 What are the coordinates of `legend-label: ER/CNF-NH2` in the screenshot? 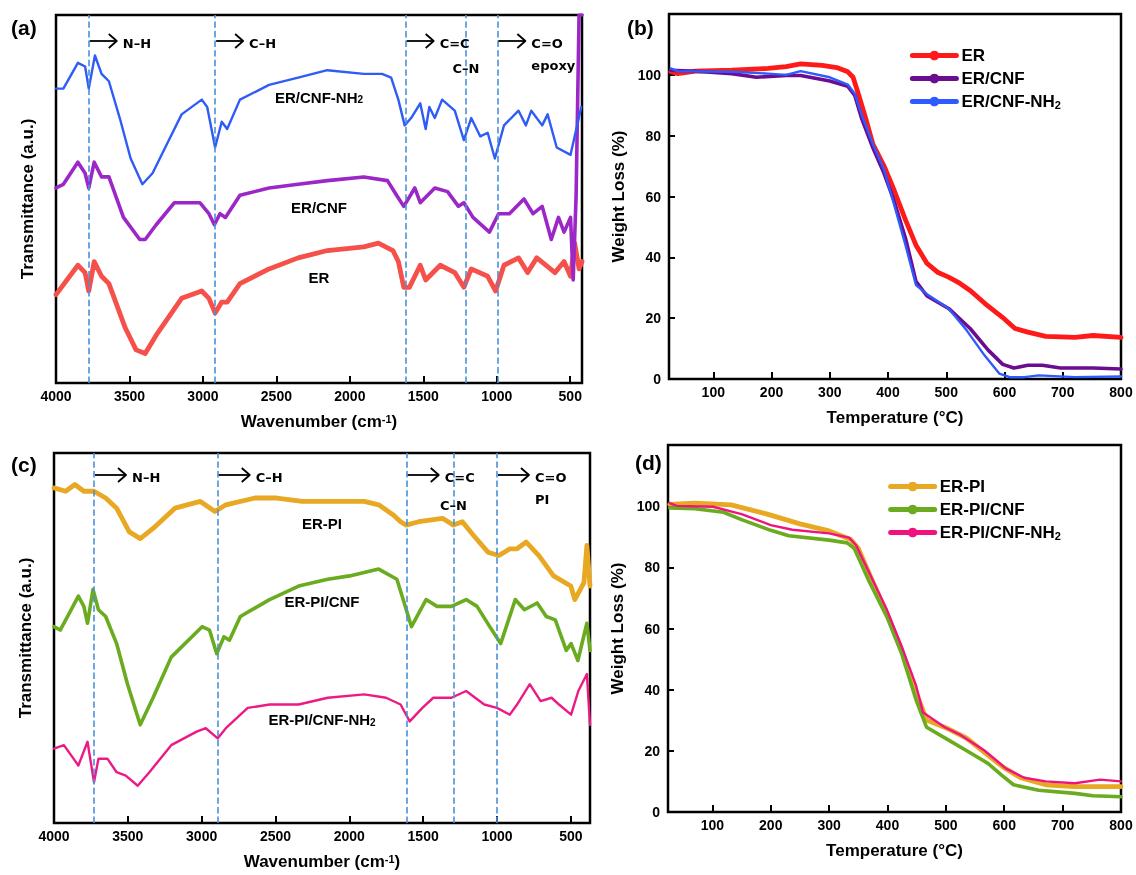 It's located at (1011, 101).